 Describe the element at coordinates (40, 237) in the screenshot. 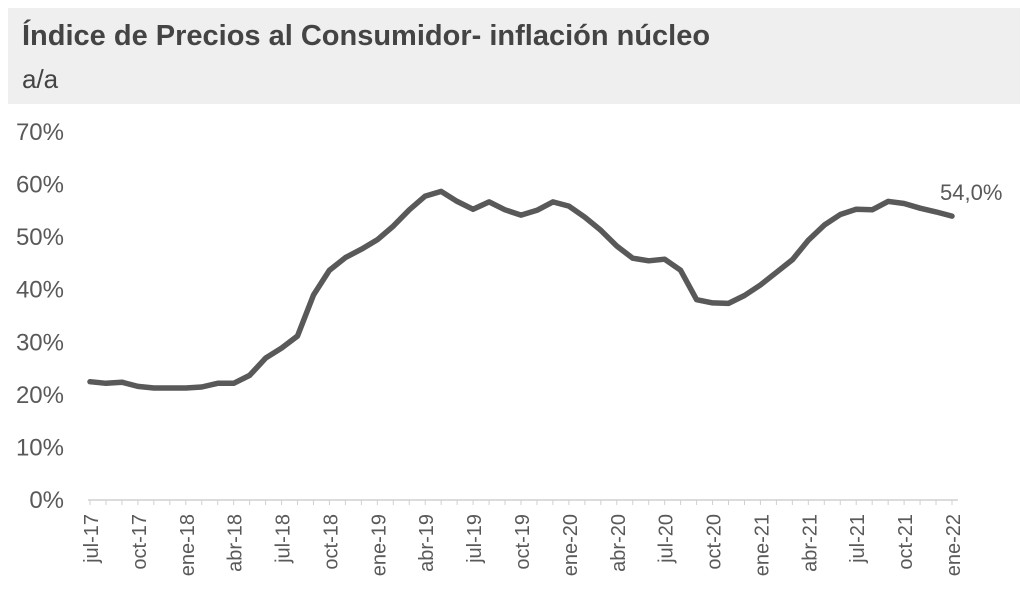

I see `y-tick-label: 50%` at that location.